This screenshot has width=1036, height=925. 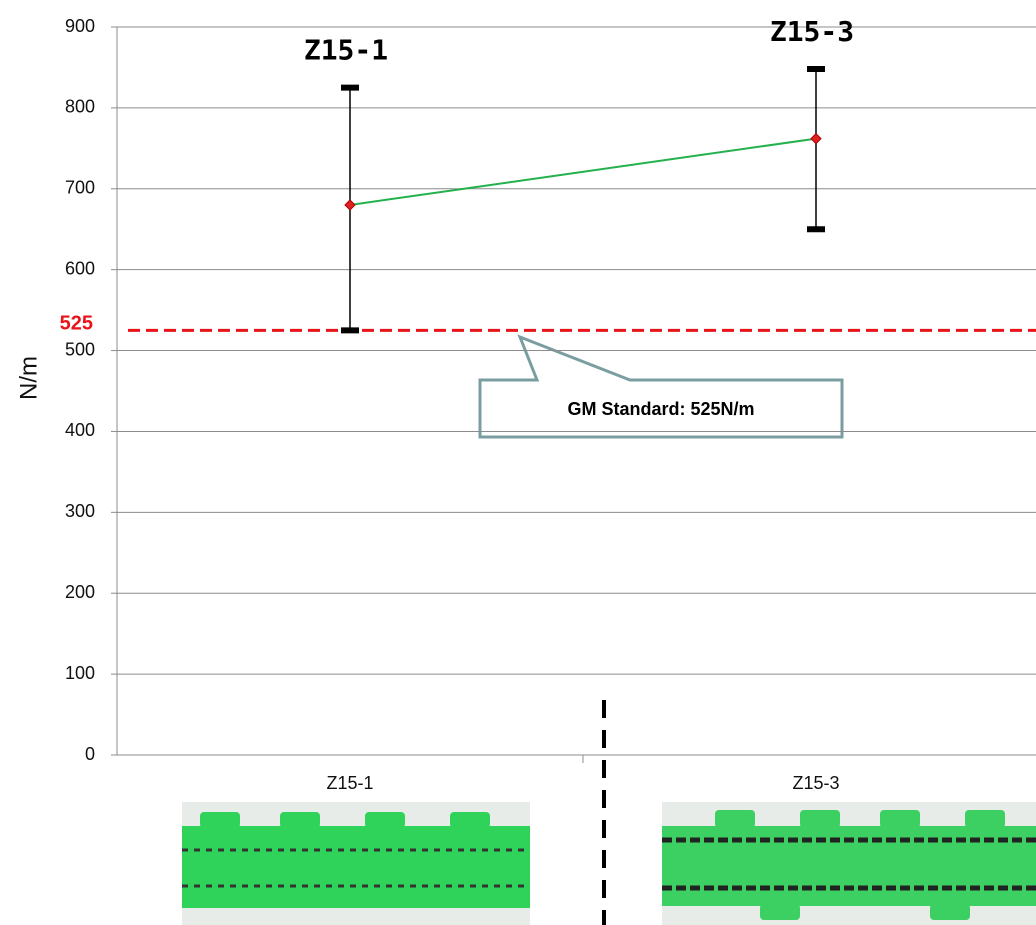 I want to click on y-tick-label: 200, so click(x=80, y=592).